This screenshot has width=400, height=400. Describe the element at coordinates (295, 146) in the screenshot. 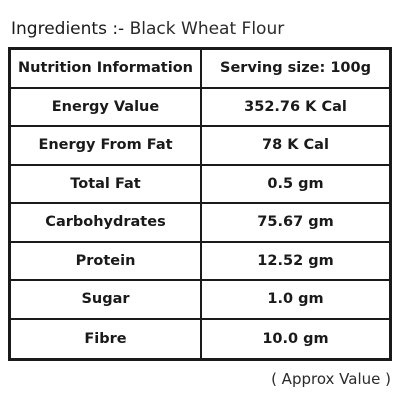

I see `row-value-energy-from-fat: 78 K Cal` at that location.